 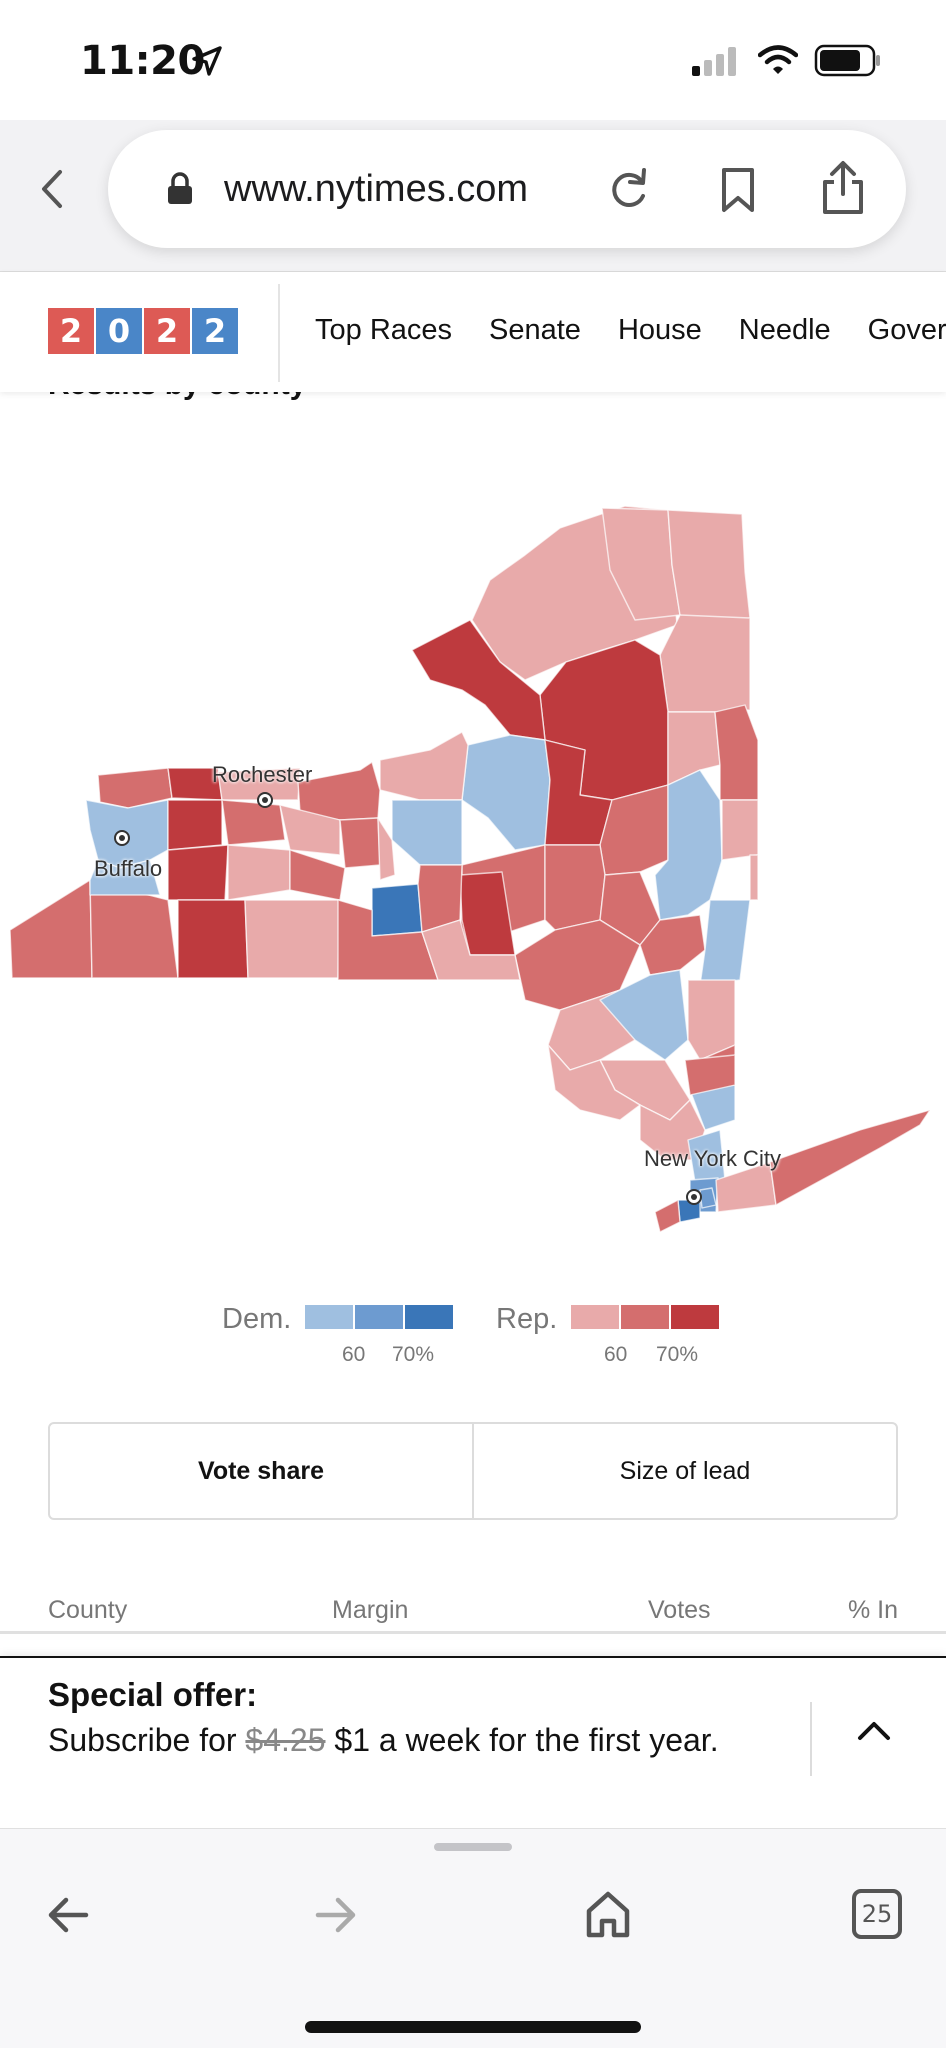 What do you see at coordinates (784, 330) in the screenshot?
I see `nav-item-needle: Needle` at bounding box center [784, 330].